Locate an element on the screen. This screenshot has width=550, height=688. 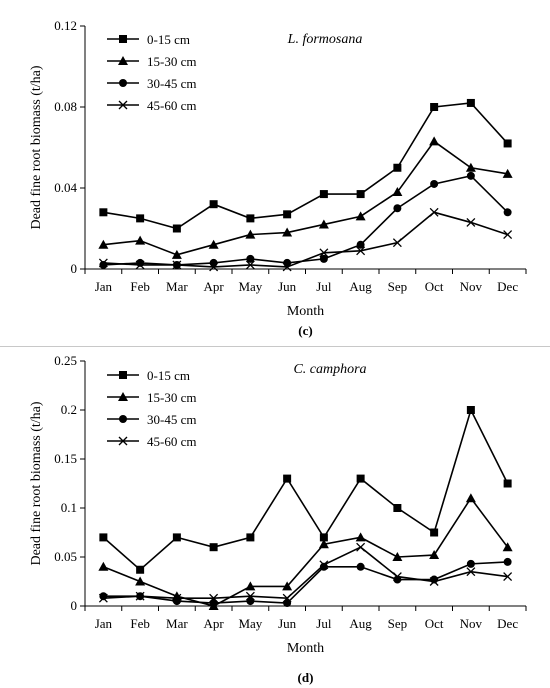
legend-label: 15-30 cm is located at coordinates (171, 397).